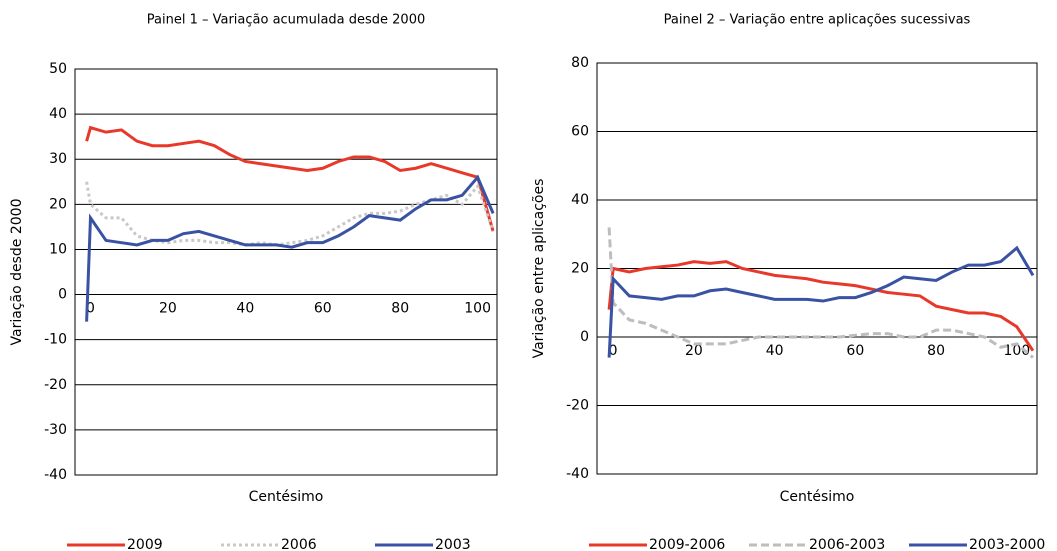 The image size is (1057, 551). I want to click on chart-title: Painel 1 – Variação acumulada desde 2000, so click(286, 20).